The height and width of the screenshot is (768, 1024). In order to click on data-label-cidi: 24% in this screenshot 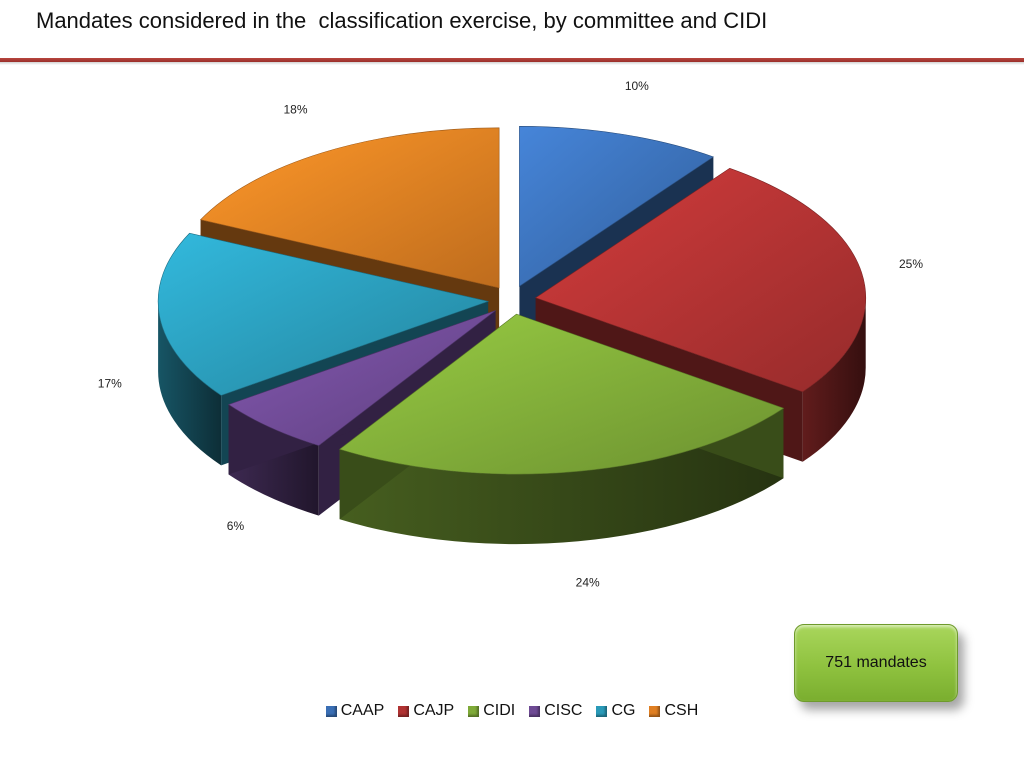, I will do `click(588, 583)`.